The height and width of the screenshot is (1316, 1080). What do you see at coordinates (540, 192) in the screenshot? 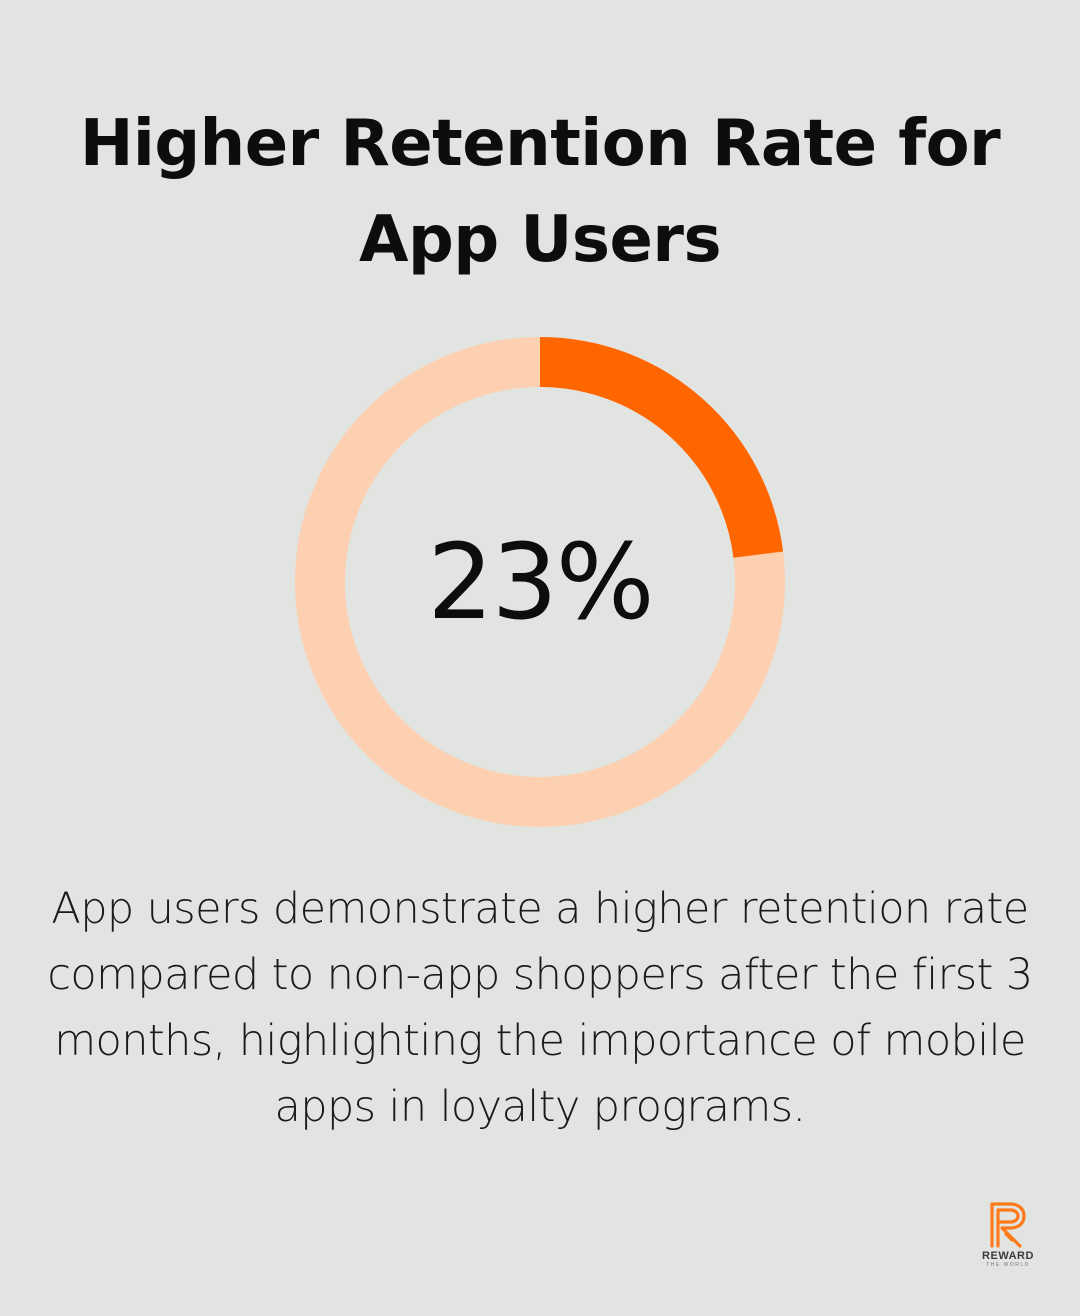
I see `chart-title: Higher Retention Rate for App Users` at bounding box center [540, 192].